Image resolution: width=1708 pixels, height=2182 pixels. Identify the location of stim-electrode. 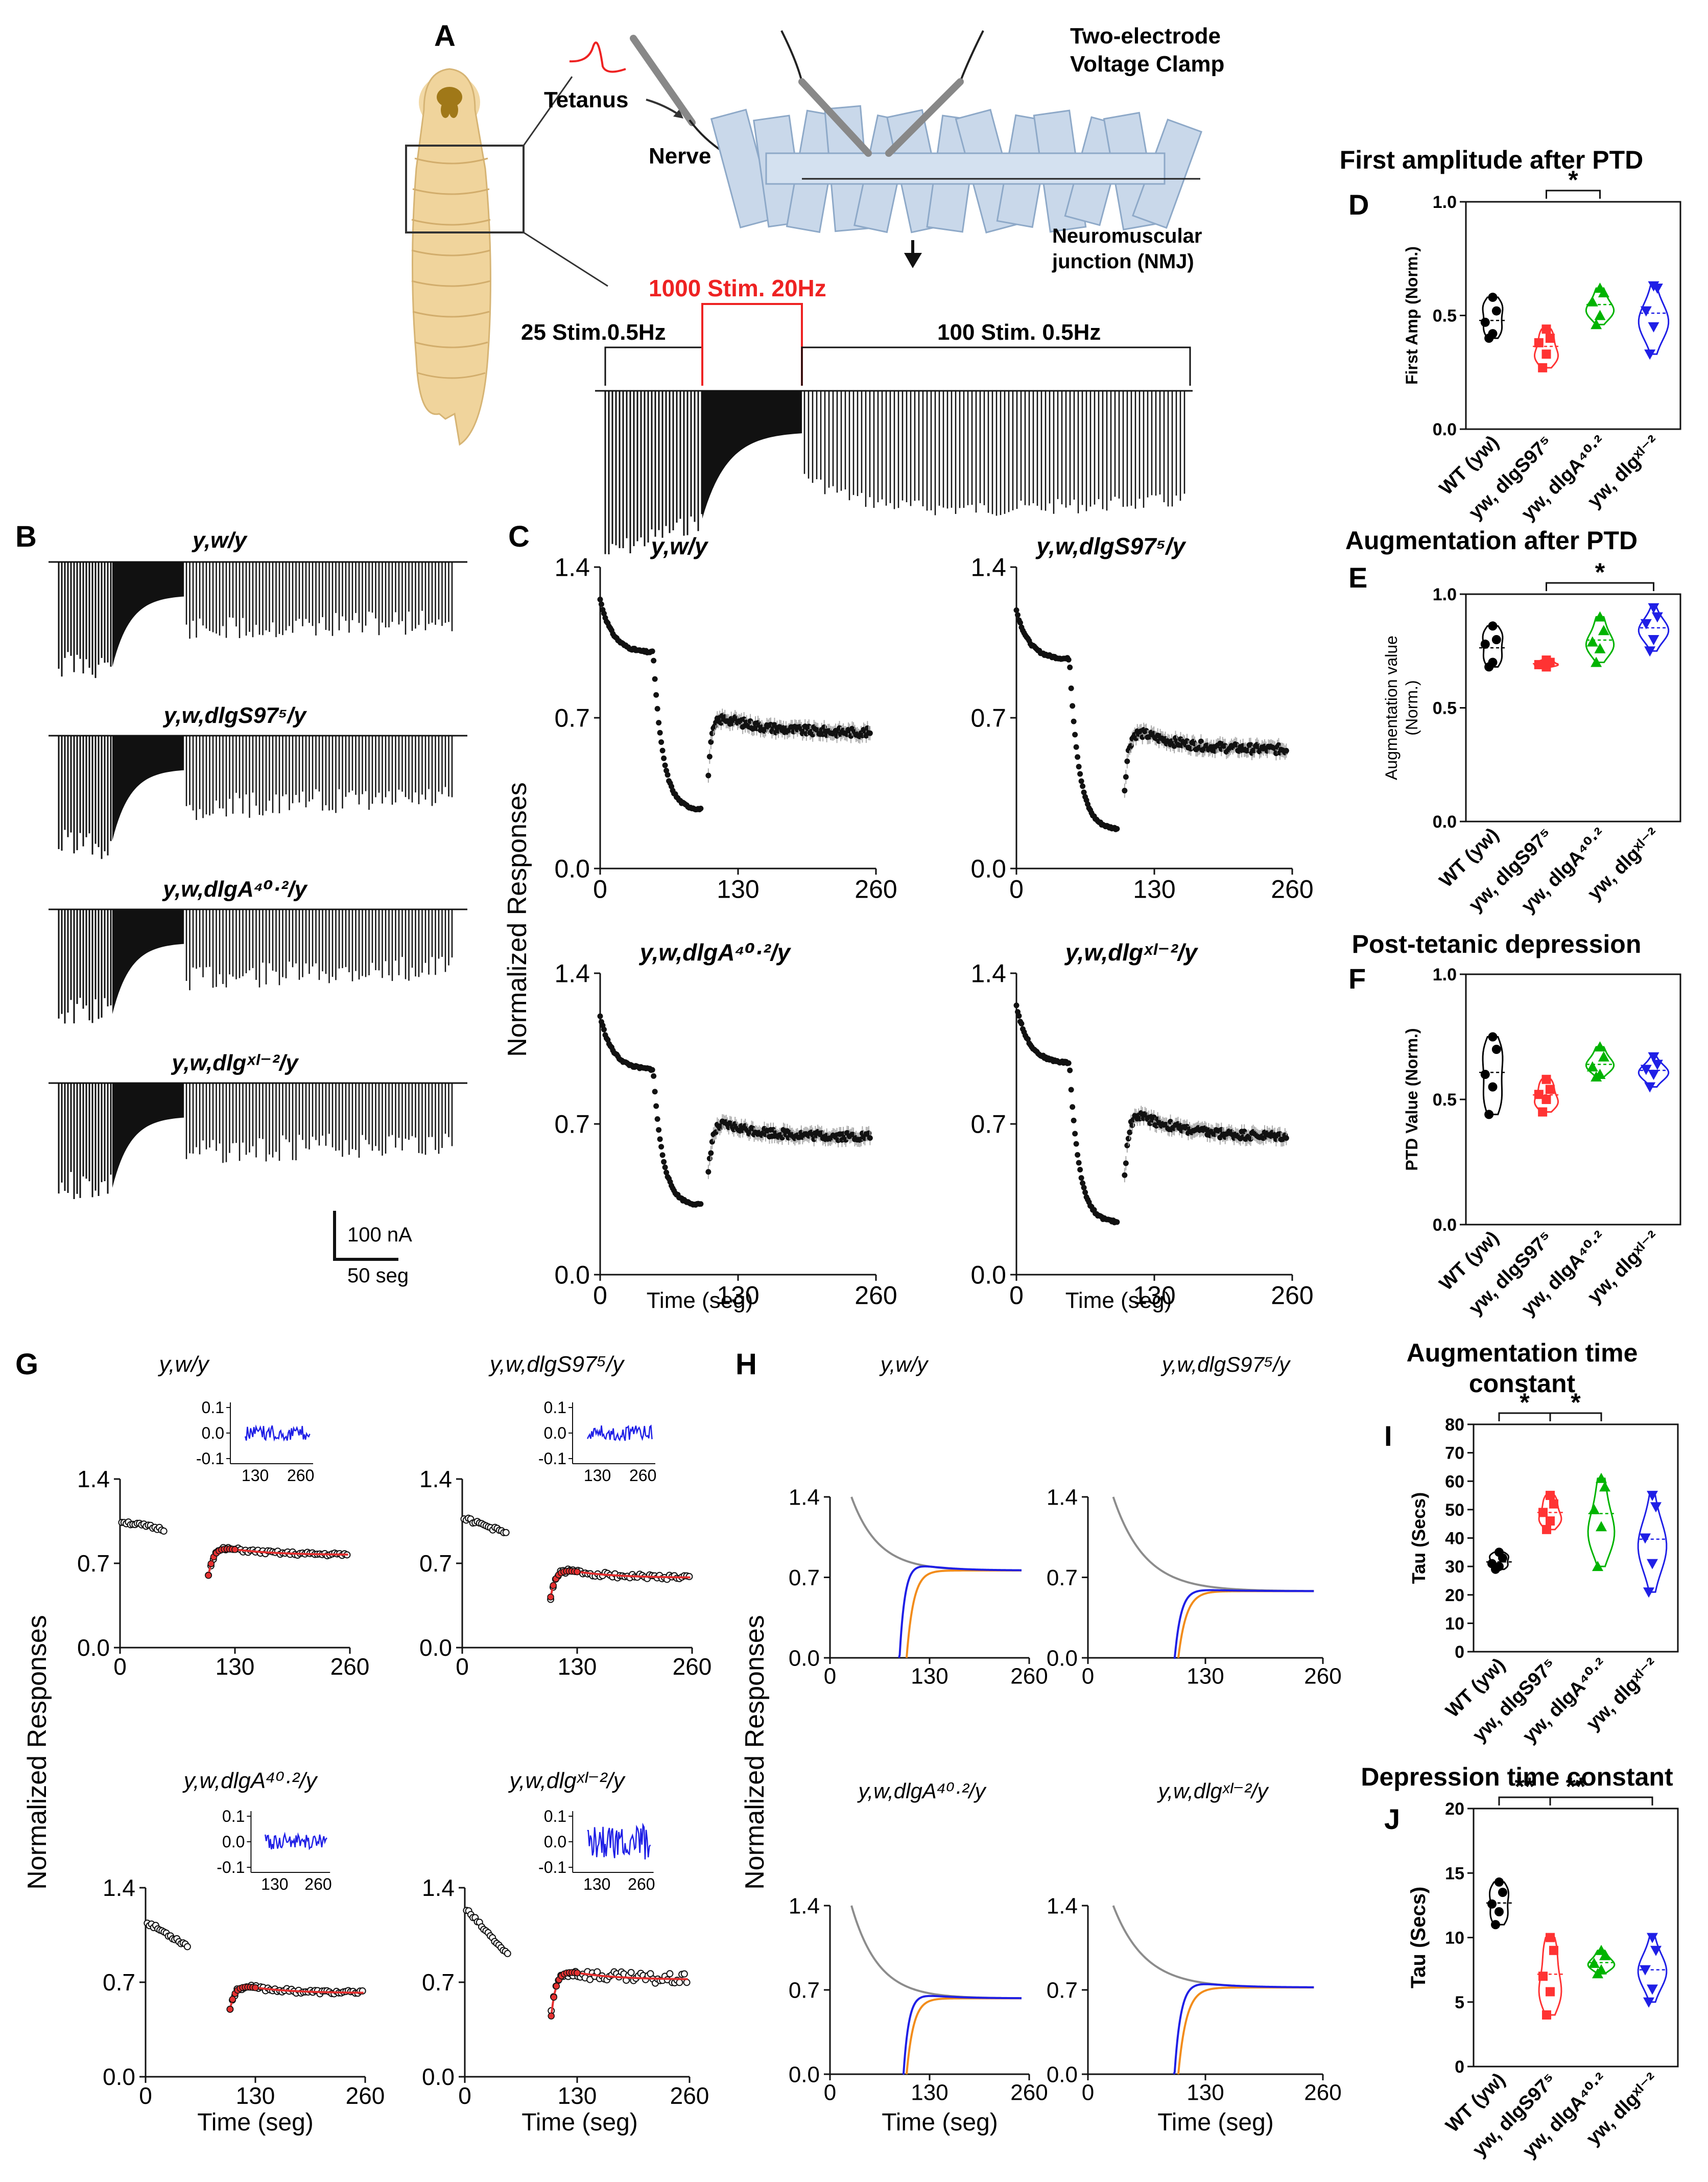
(663, 80).